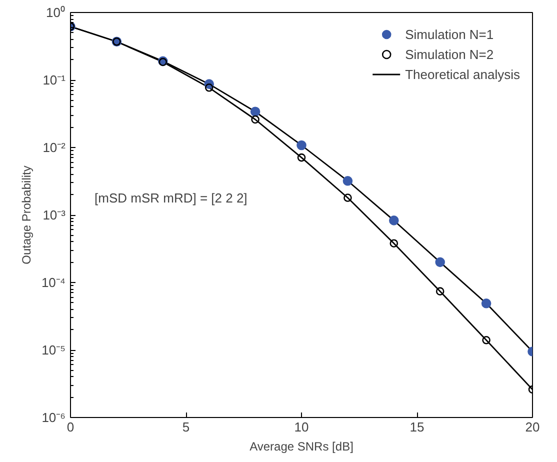 The width and height of the screenshot is (557, 462). I want to click on y-tick-label: 10⁻⁶, so click(54, 417).